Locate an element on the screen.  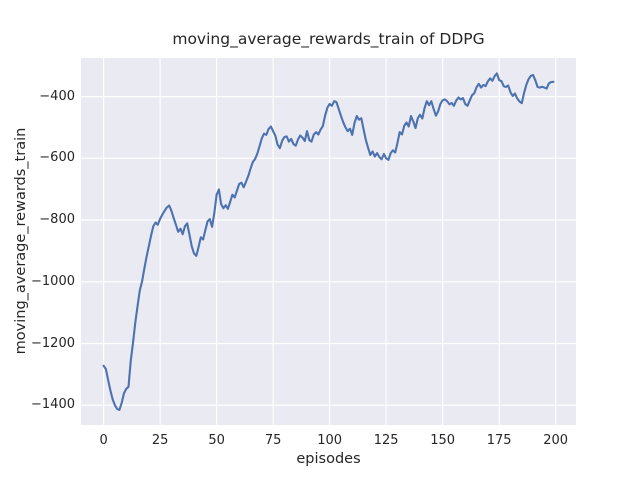
x-tick-label: 125 is located at coordinates (386, 440).